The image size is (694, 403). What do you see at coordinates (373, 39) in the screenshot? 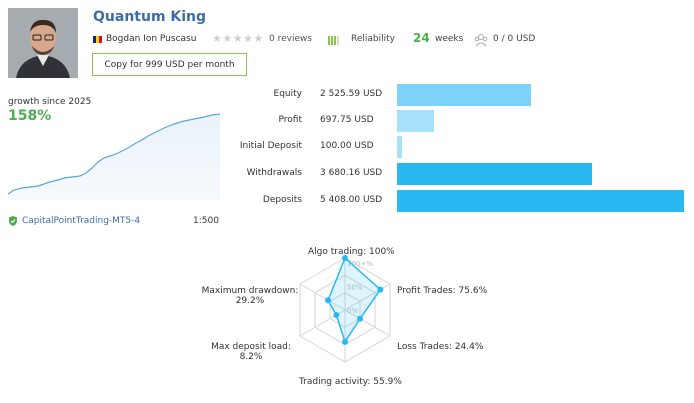
I see `reliability-label: Reliability` at bounding box center [373, 39].